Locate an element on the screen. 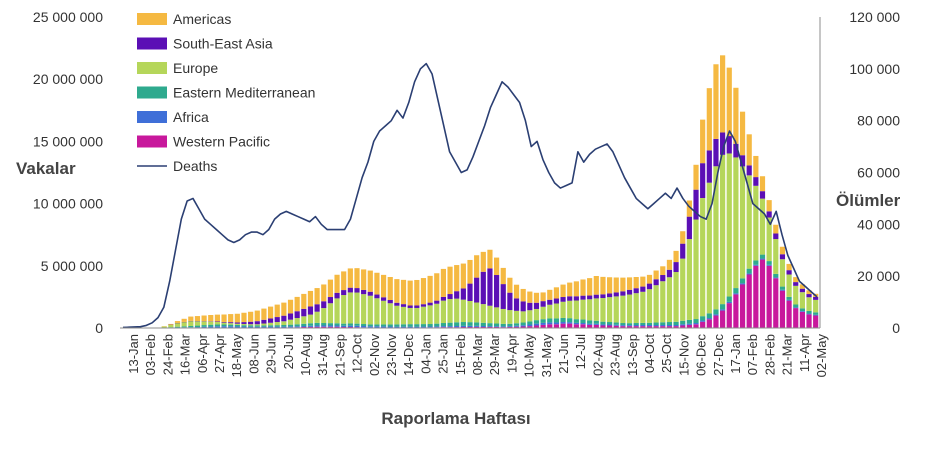 This screenshot has height=455, width=925. y2-tick-label: 60 000 is located at coordinates (878, 173).